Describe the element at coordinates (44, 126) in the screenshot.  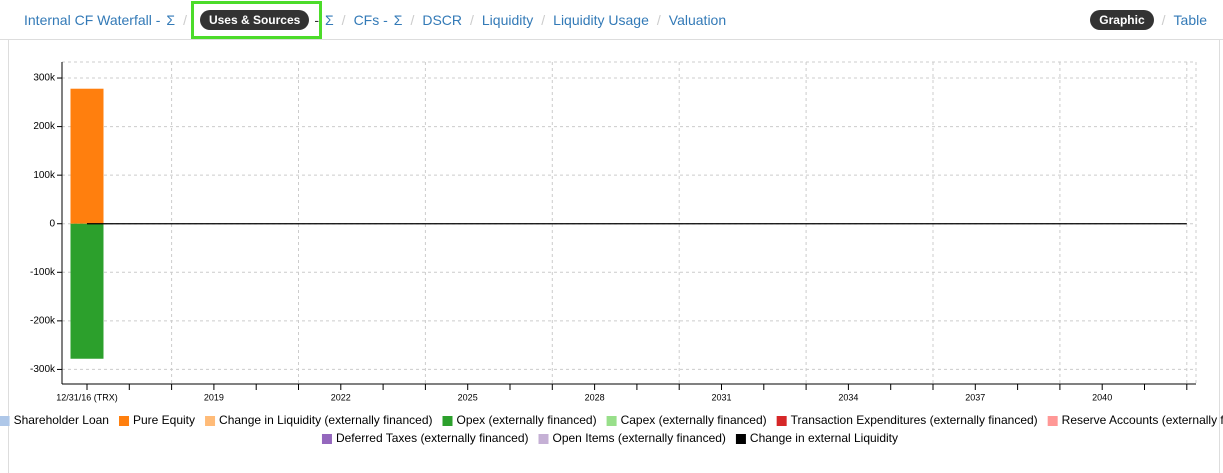
I see `y-tick-label: 200k` at that location.